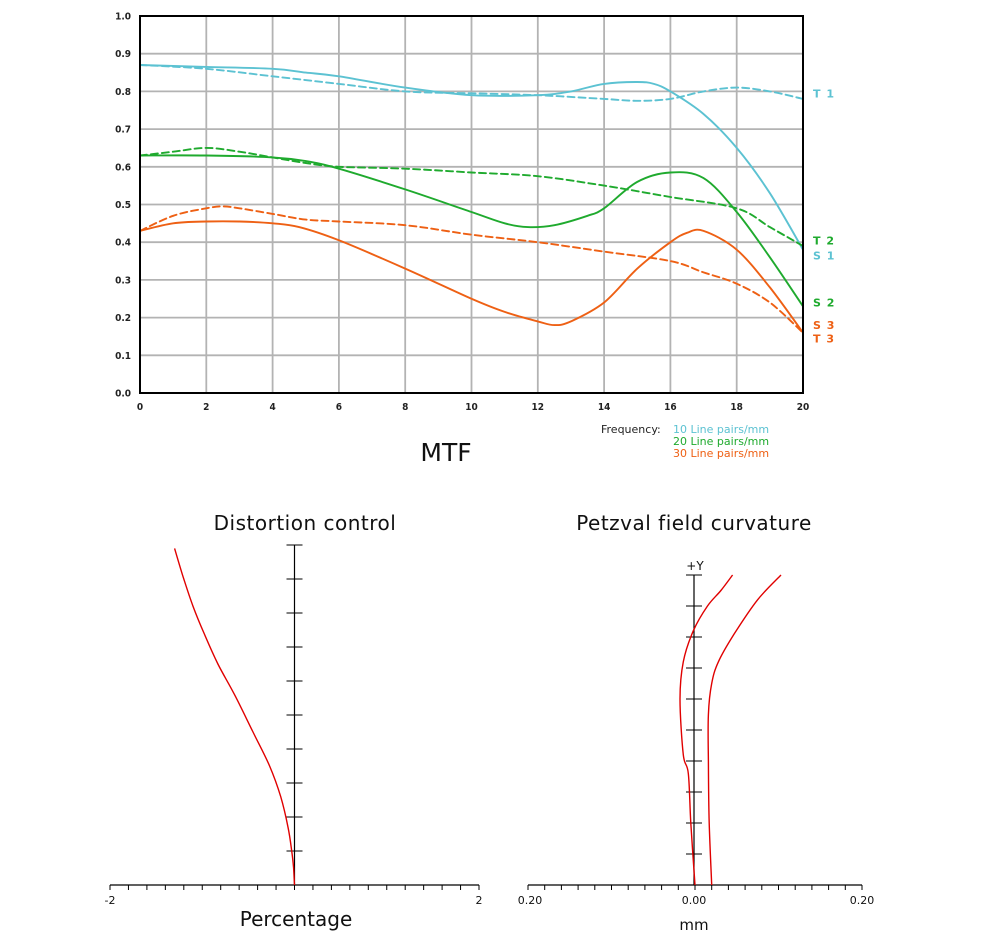 The height and width of the screenshot is (949, 1000). What do you see at coordinates (471, 277) in the screenshot?
I see `mtf-series-s3` at bounding box center [471, 277].